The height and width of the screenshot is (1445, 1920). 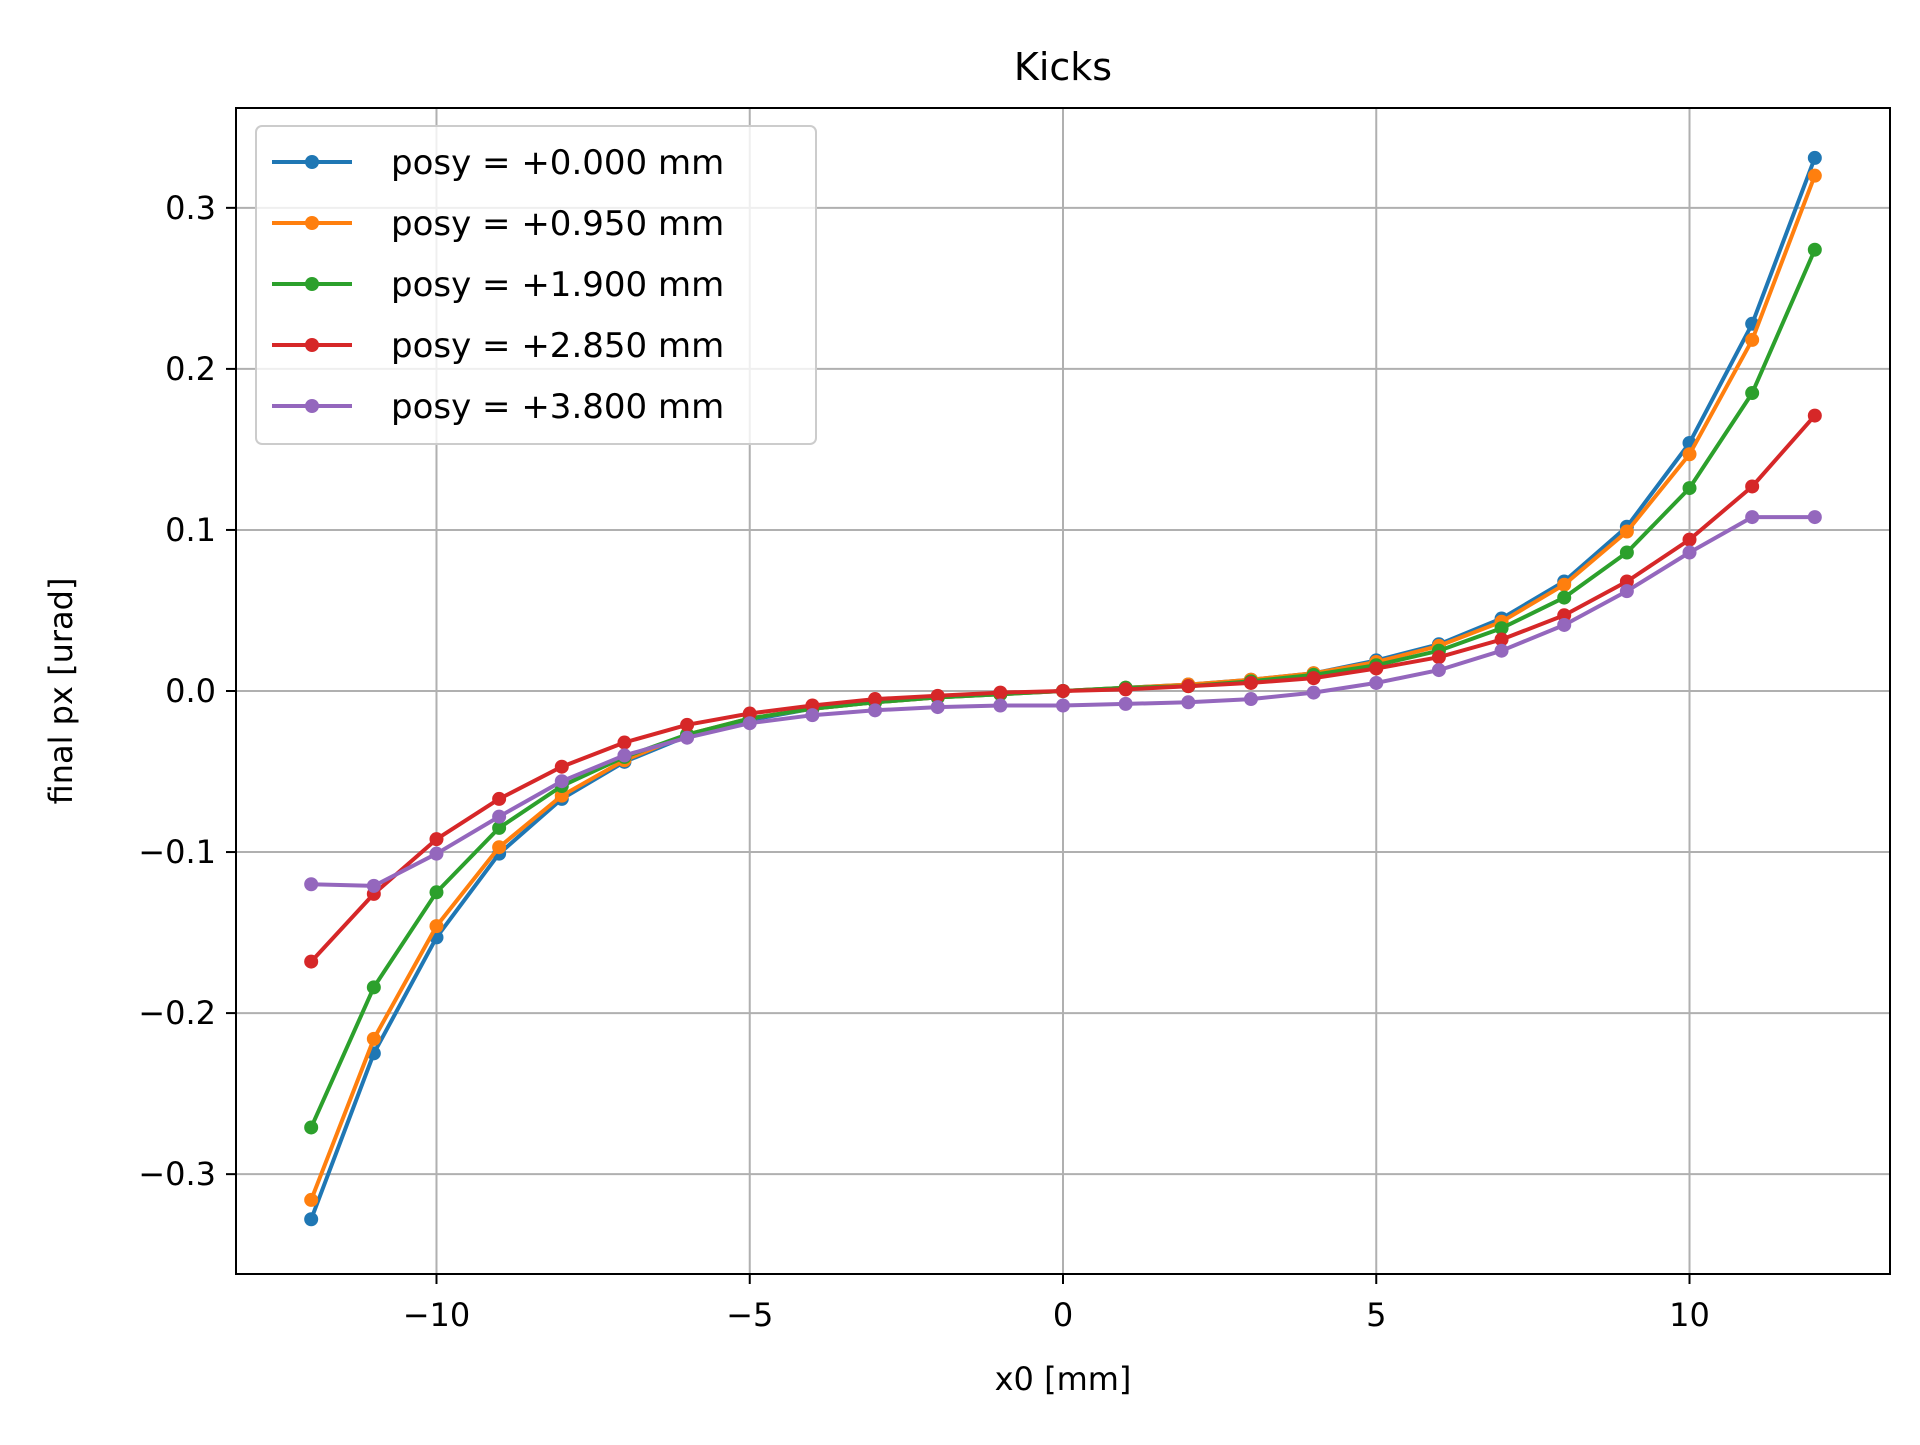 What do you see at coordinates (1063, 67) in the screenshot?
I see `chart-title: Kicks` at bounding box center [1063, 67].